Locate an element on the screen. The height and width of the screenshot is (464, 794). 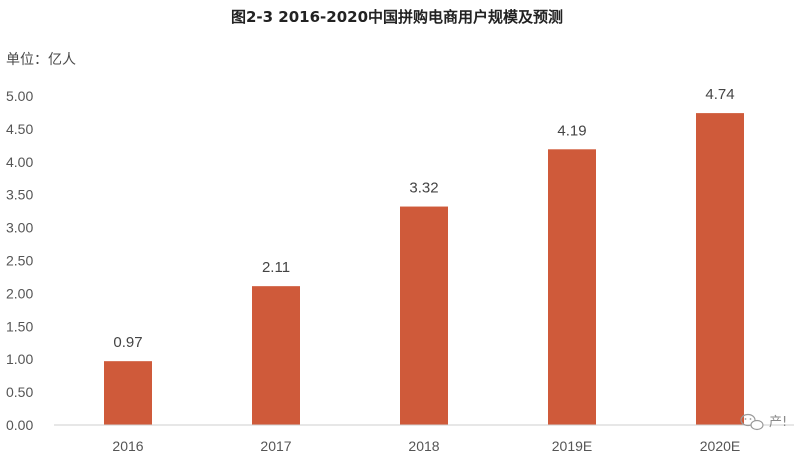
x-tick-label-2020E: 2020E is located at coordinates (720, 446).